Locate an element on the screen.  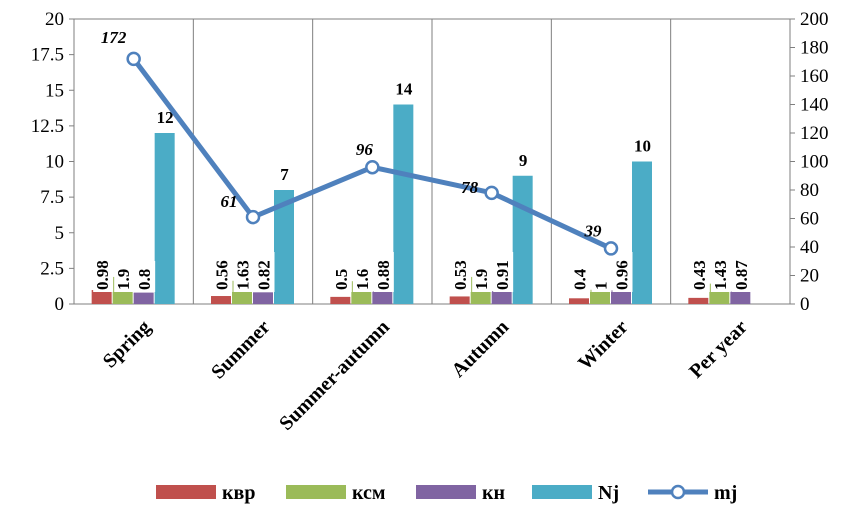
bar-кн-Spring is located at coordinates (143, 298).